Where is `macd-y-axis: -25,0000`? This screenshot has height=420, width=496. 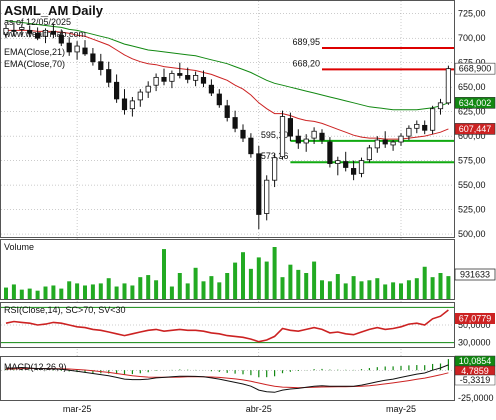
macd-y-axis: -25,0000 is located at coordinates (476, 398).